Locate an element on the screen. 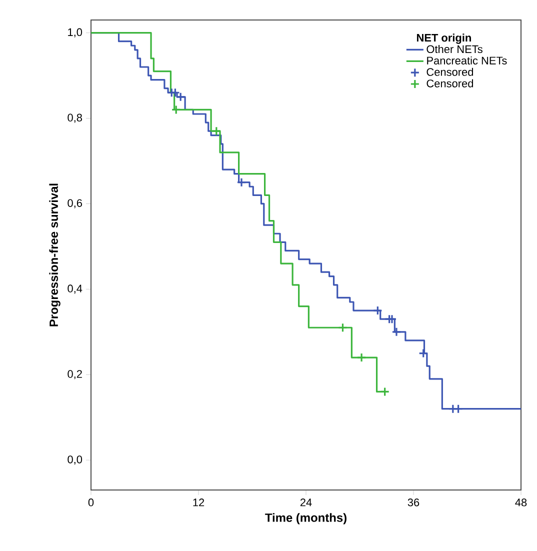  x-tick-label: 36 is located at coordinates (414, 502).